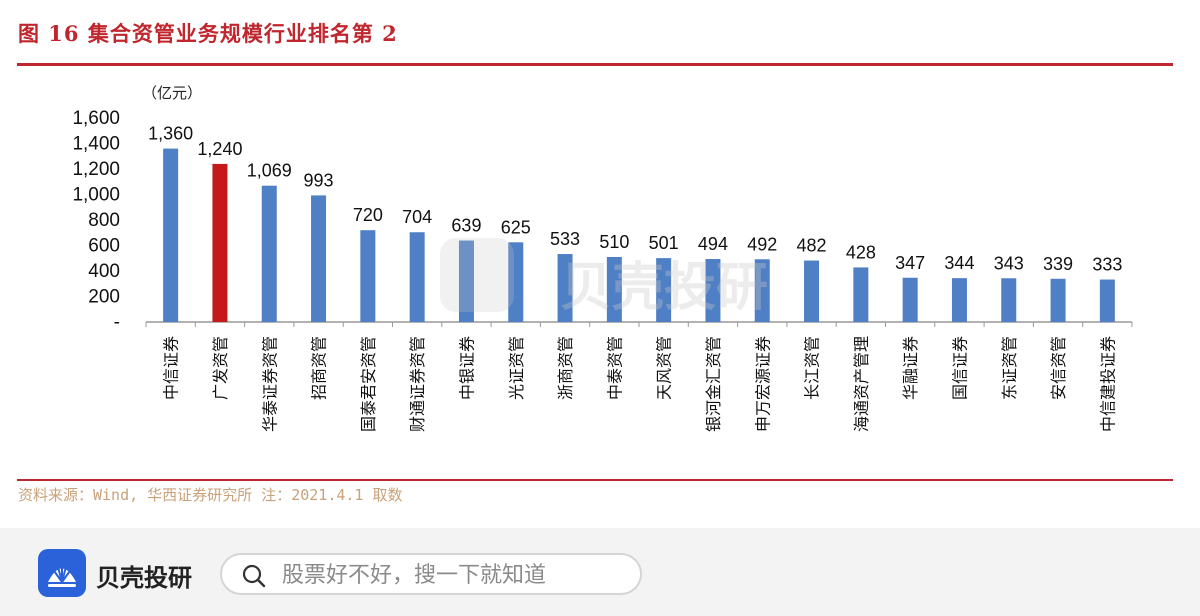  What do you see at coordinates (117, 322) in the screenshot?
I see `y-tick-label: -` at bounding box center [117, 322].